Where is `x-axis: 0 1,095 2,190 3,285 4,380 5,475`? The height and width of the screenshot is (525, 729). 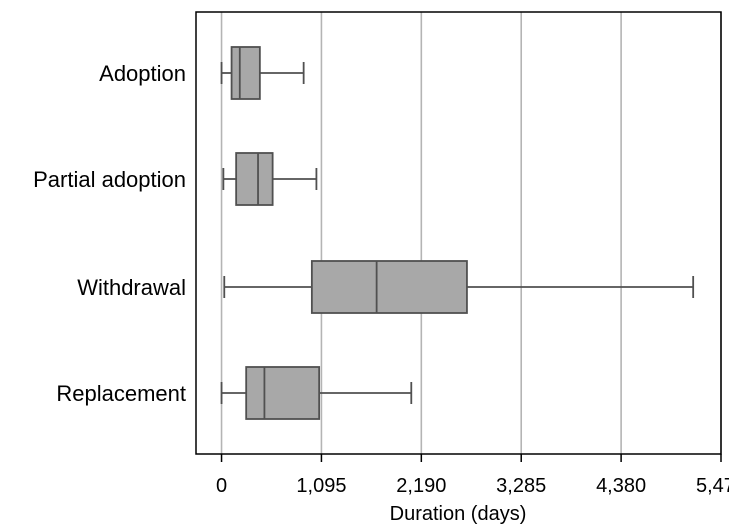 x-axis: 0 1,095 2,190 3,285 4,380 5,475 is located at coordinates (472, 475).